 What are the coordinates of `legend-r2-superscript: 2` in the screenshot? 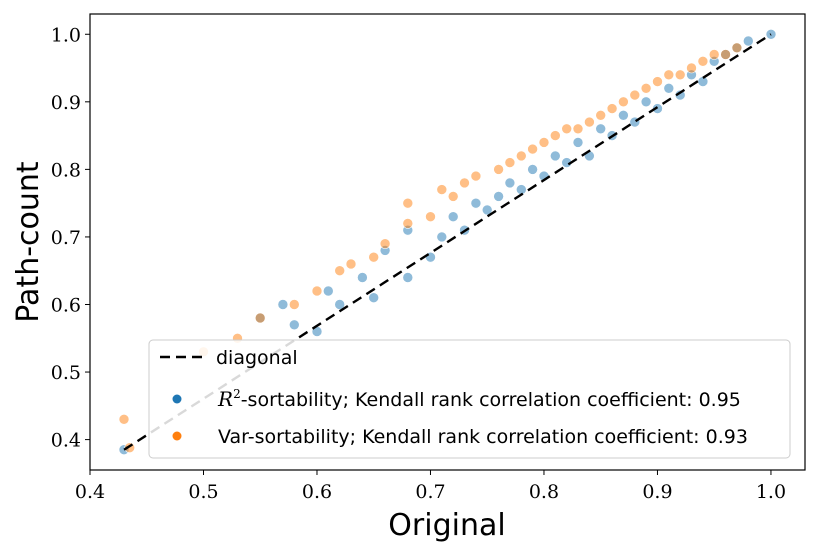 It's located at (237, 394).